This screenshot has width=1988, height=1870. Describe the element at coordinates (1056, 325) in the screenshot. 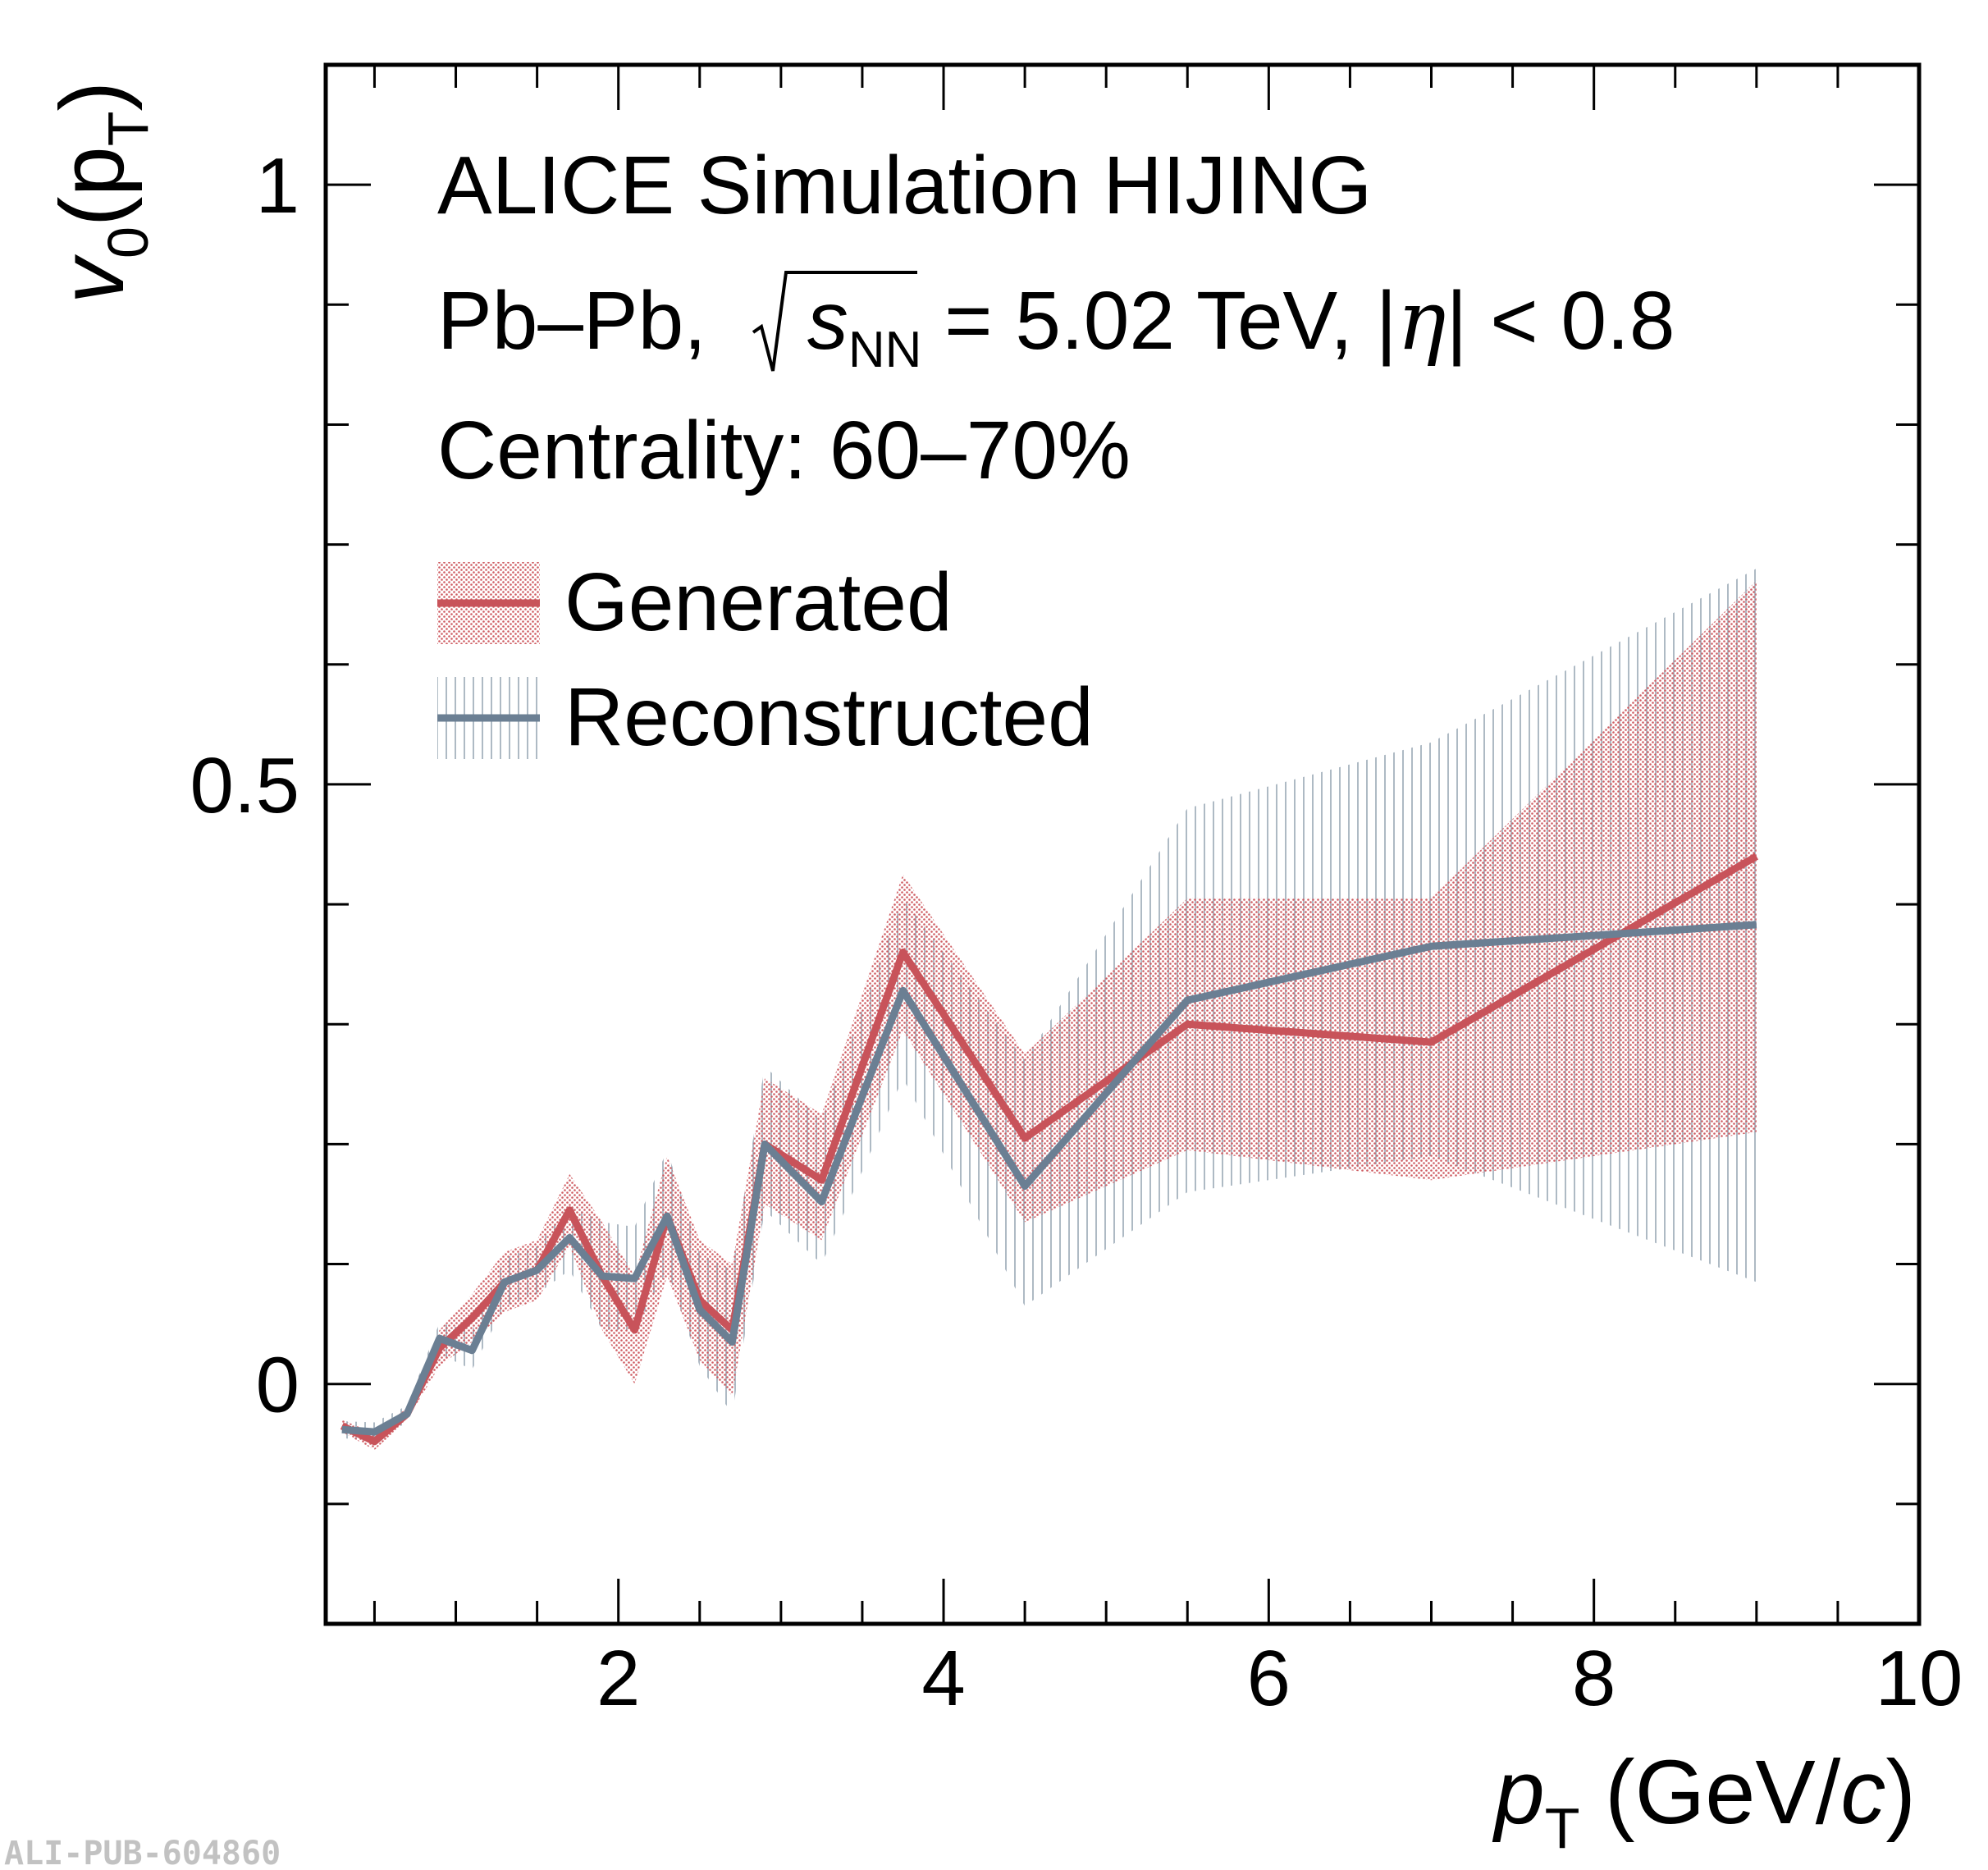

I see `annotation-collision: Pb–Pb, sNN = 5.02 TeV, |η| < 0.8` at that location.